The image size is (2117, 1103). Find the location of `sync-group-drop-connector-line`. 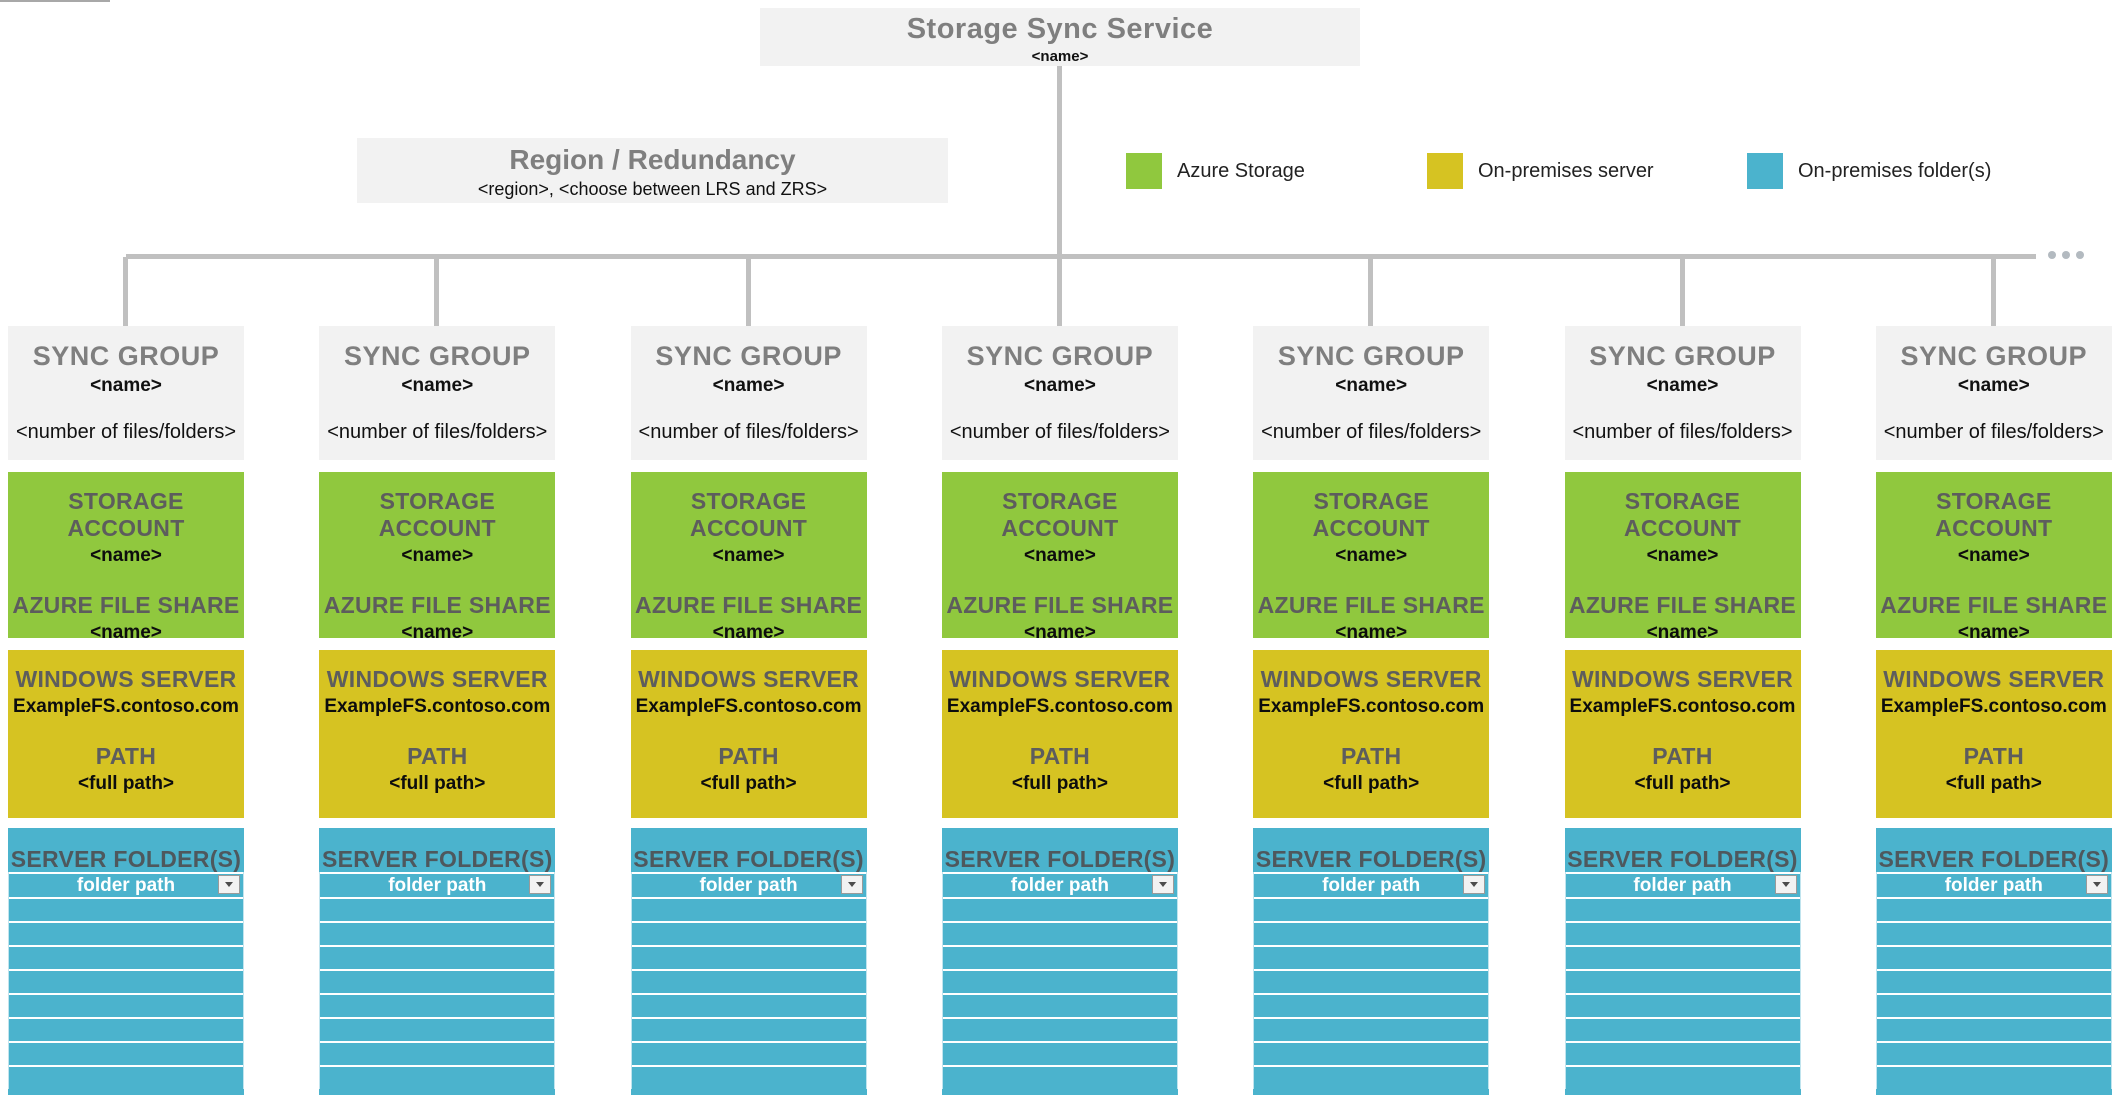

sync-group-drop-connector-line is located at coordinates (1059, 291).